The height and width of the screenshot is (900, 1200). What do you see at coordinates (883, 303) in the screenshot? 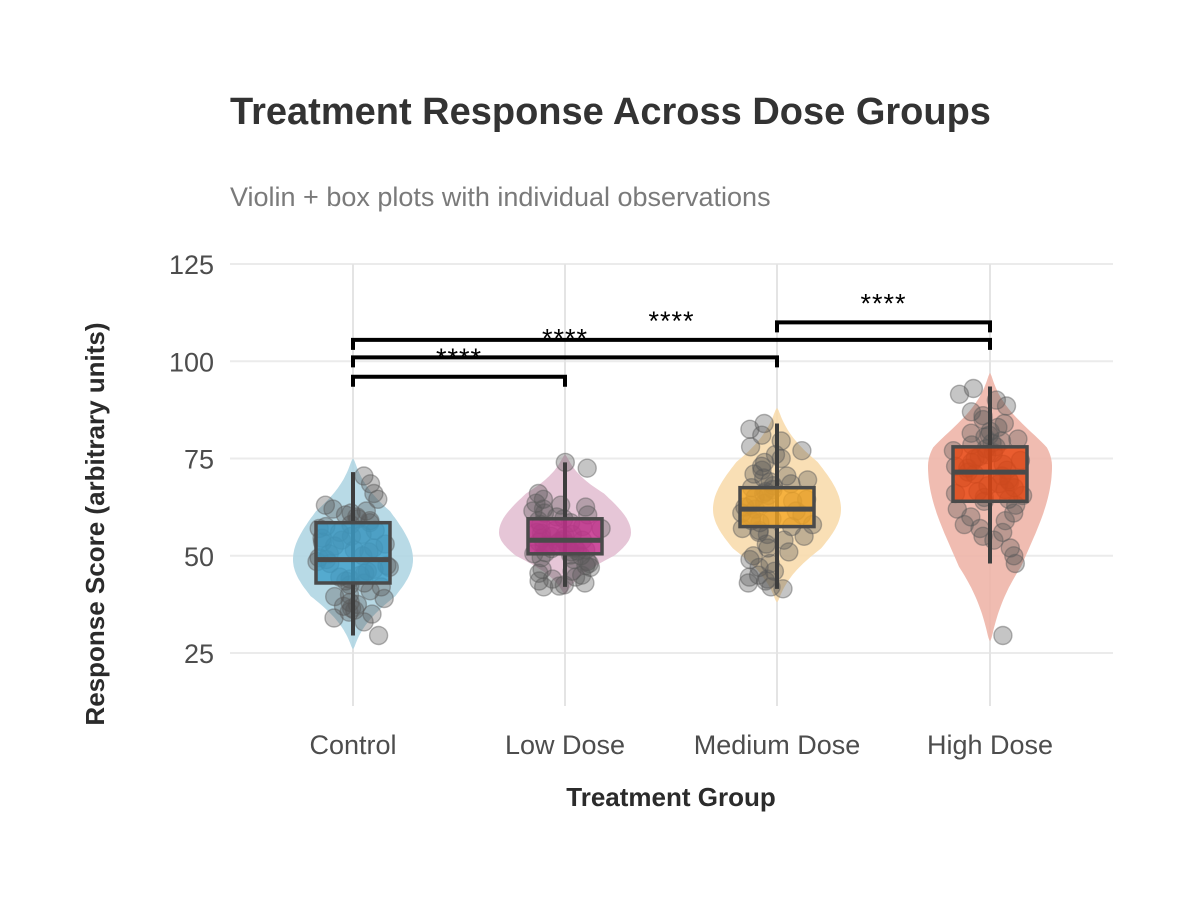
I see `sig-label-3: ****` at bounding box center [883, 303].